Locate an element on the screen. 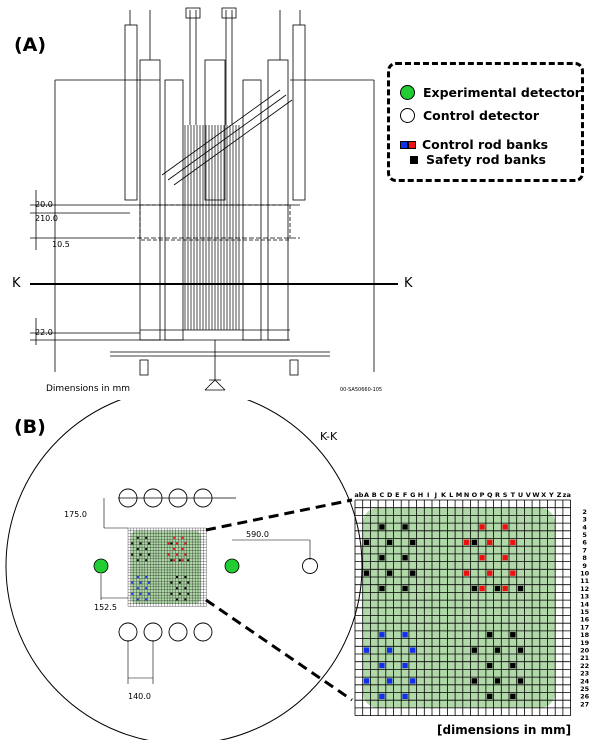  legend-control-detector: Control detector is located at coordinates (469, 115).